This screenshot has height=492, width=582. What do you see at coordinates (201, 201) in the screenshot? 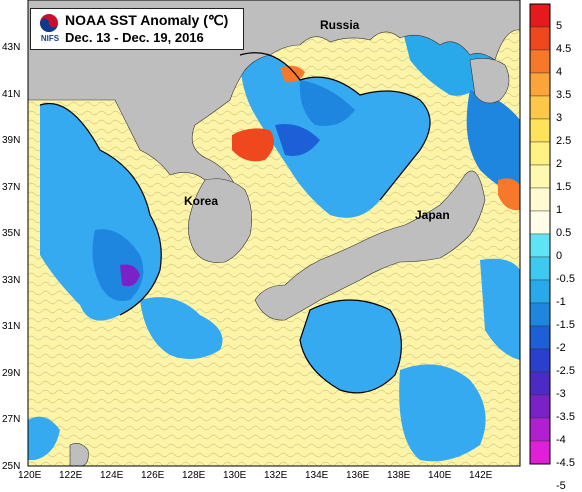
I see `label-korea: Korea` at bounding box center [201, 201].